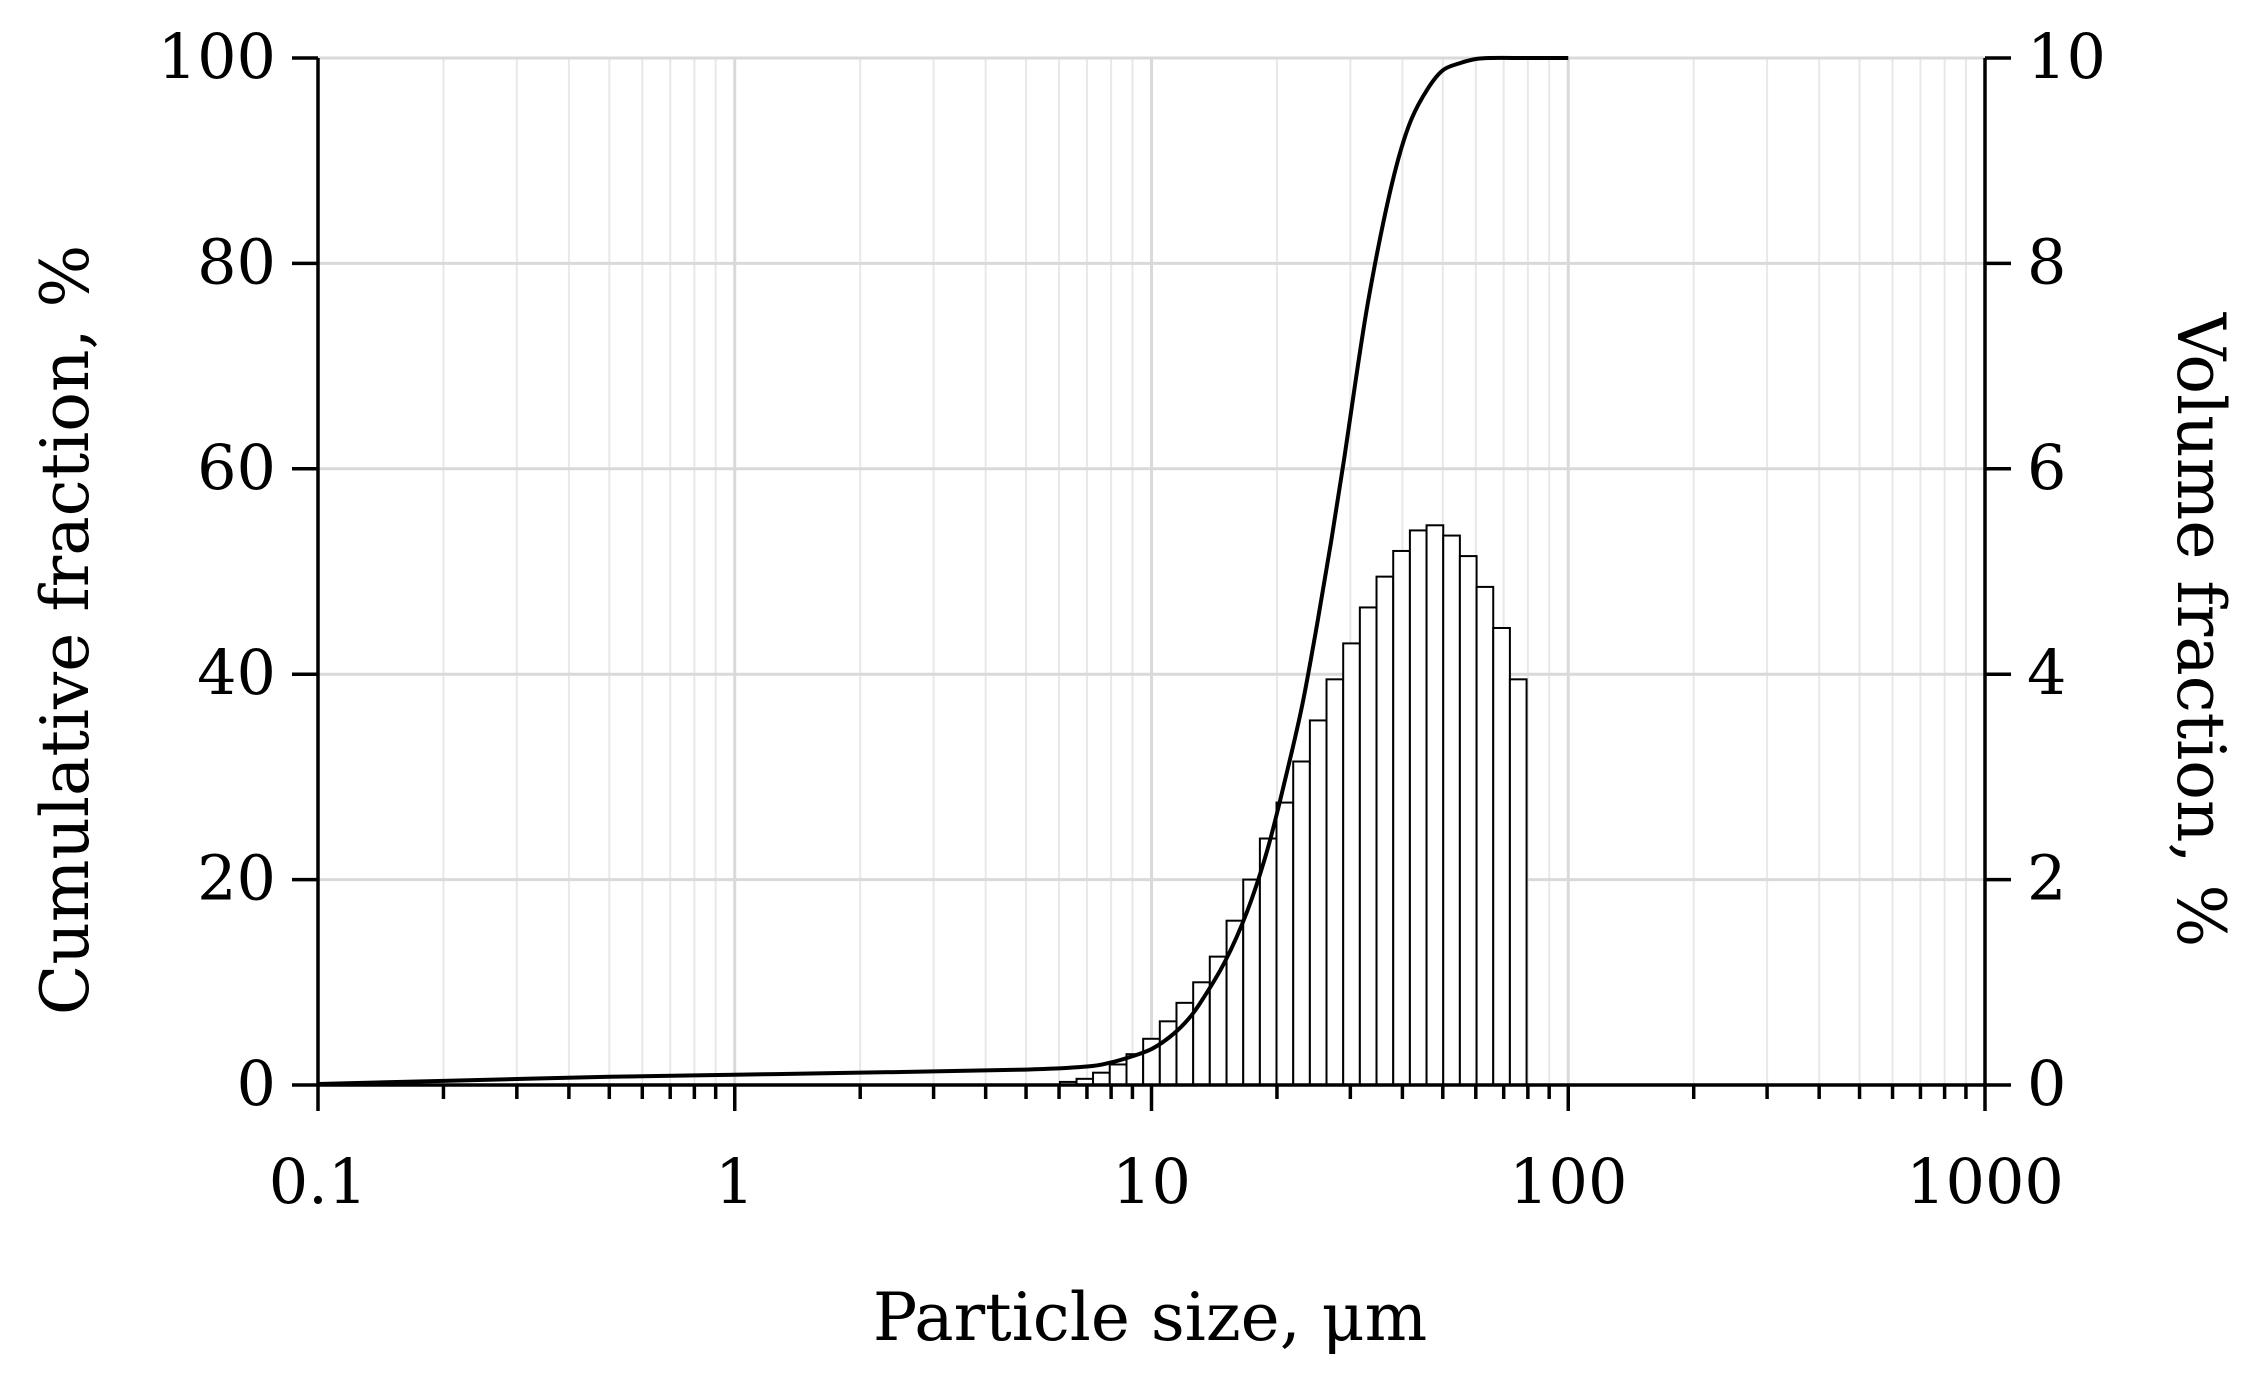 Image resolution: width=2255 pixels, height=1395 pixels. Describe the element at coordinates (734, 1181) in the screenshot. I see `x-tick-label: 1` at that location.